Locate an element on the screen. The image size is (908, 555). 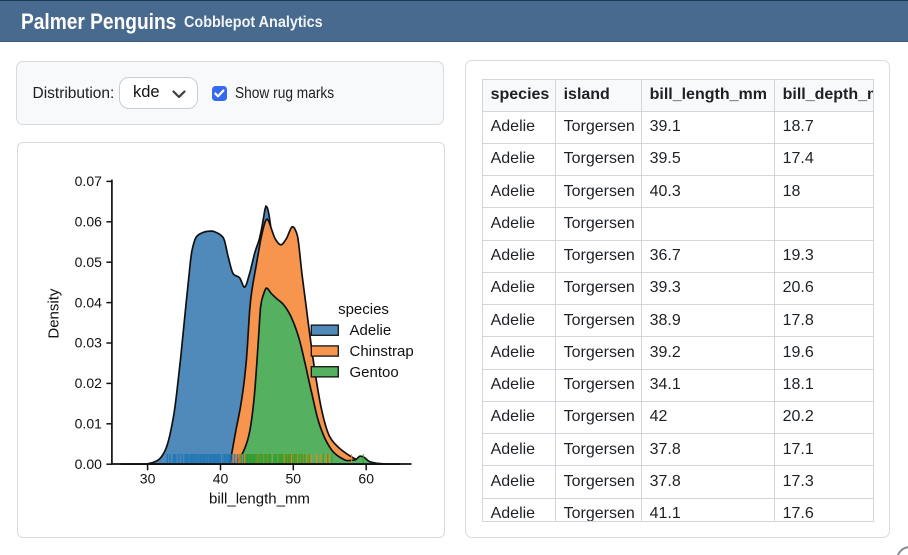
svg-text: Chinstrap is located at coordinates (382, 351).